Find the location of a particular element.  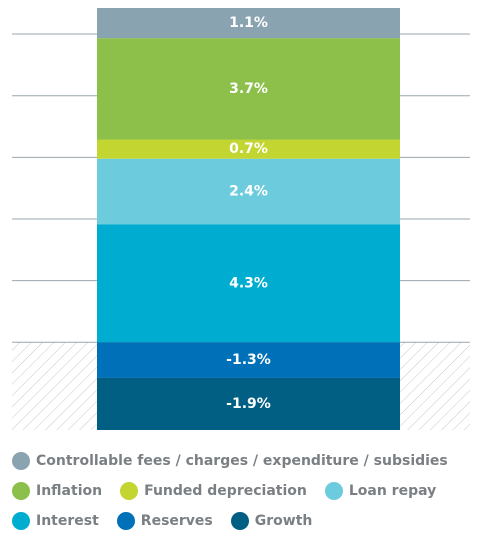

data-label: -1.9% is located at coordinates (248, 404).